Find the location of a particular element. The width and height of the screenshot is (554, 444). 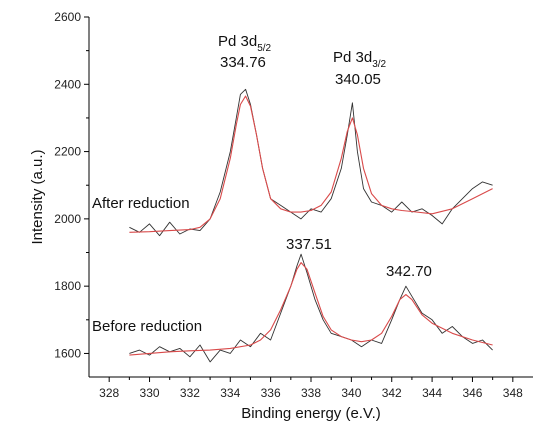

pd32-label: Pd 3d3/2 is located at coordinates (360, 59).